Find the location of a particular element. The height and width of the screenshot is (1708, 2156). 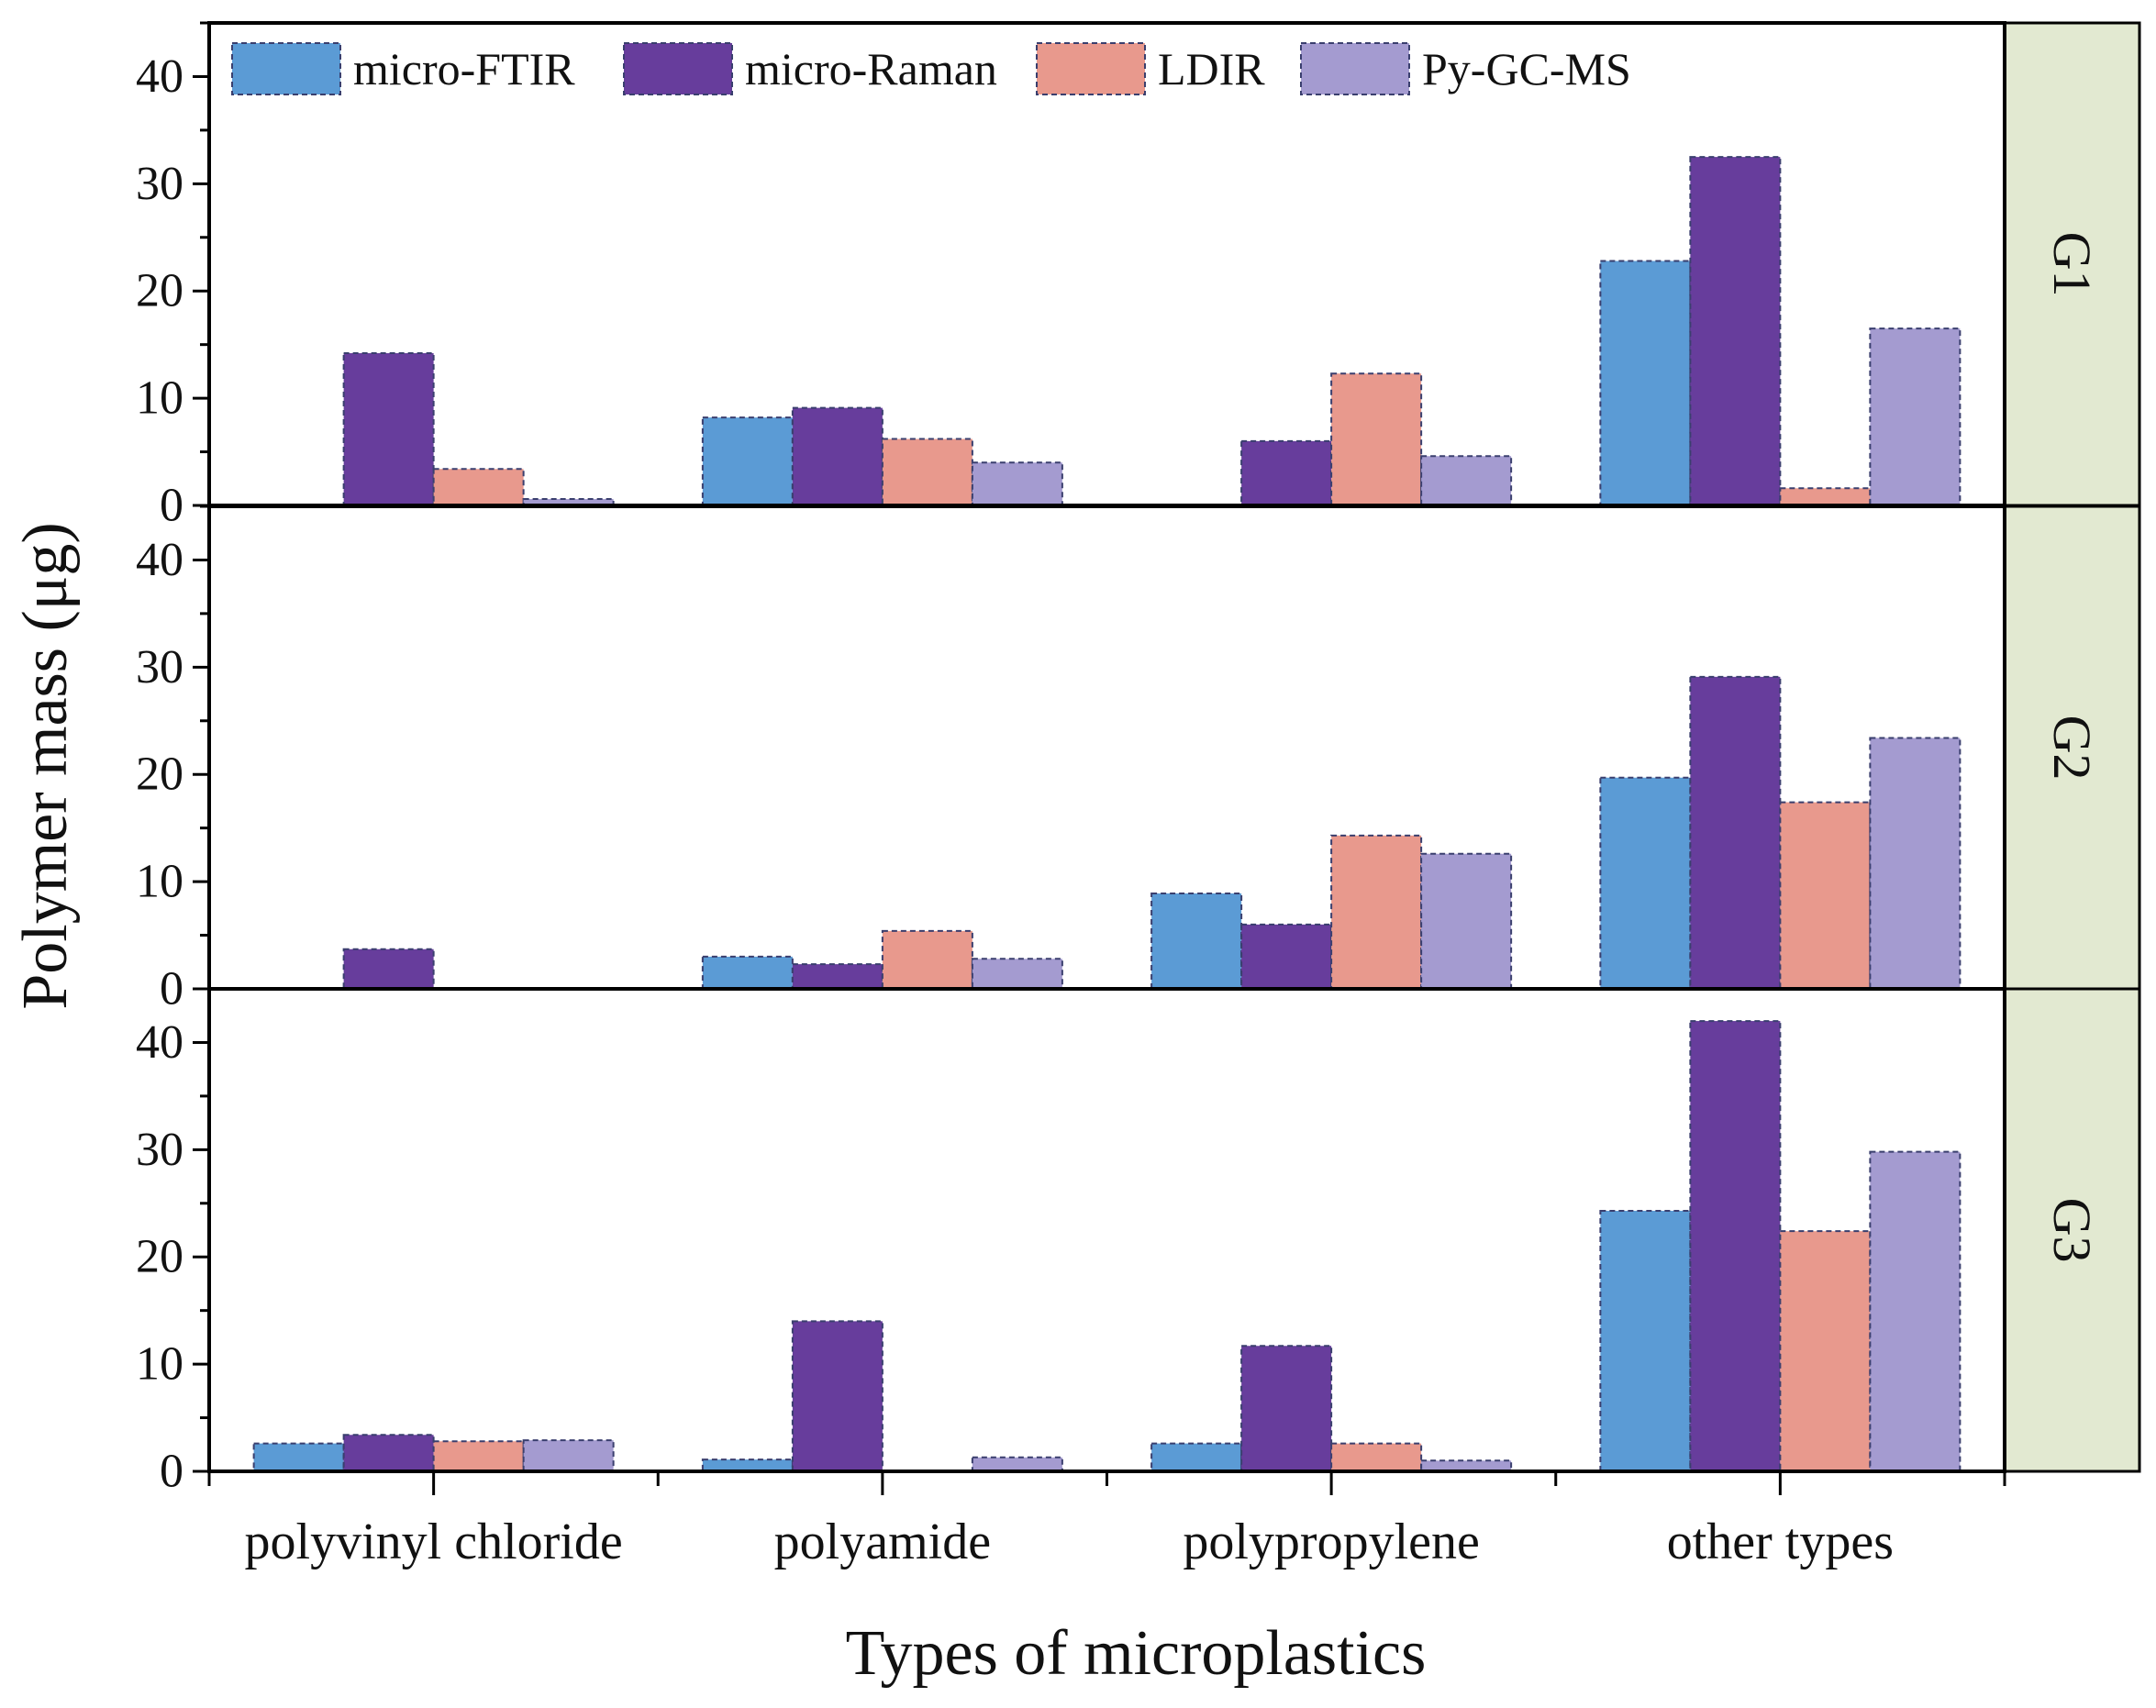

legend-item-micro-ftir: micro-FTIR is located at coordinates (403, 68).